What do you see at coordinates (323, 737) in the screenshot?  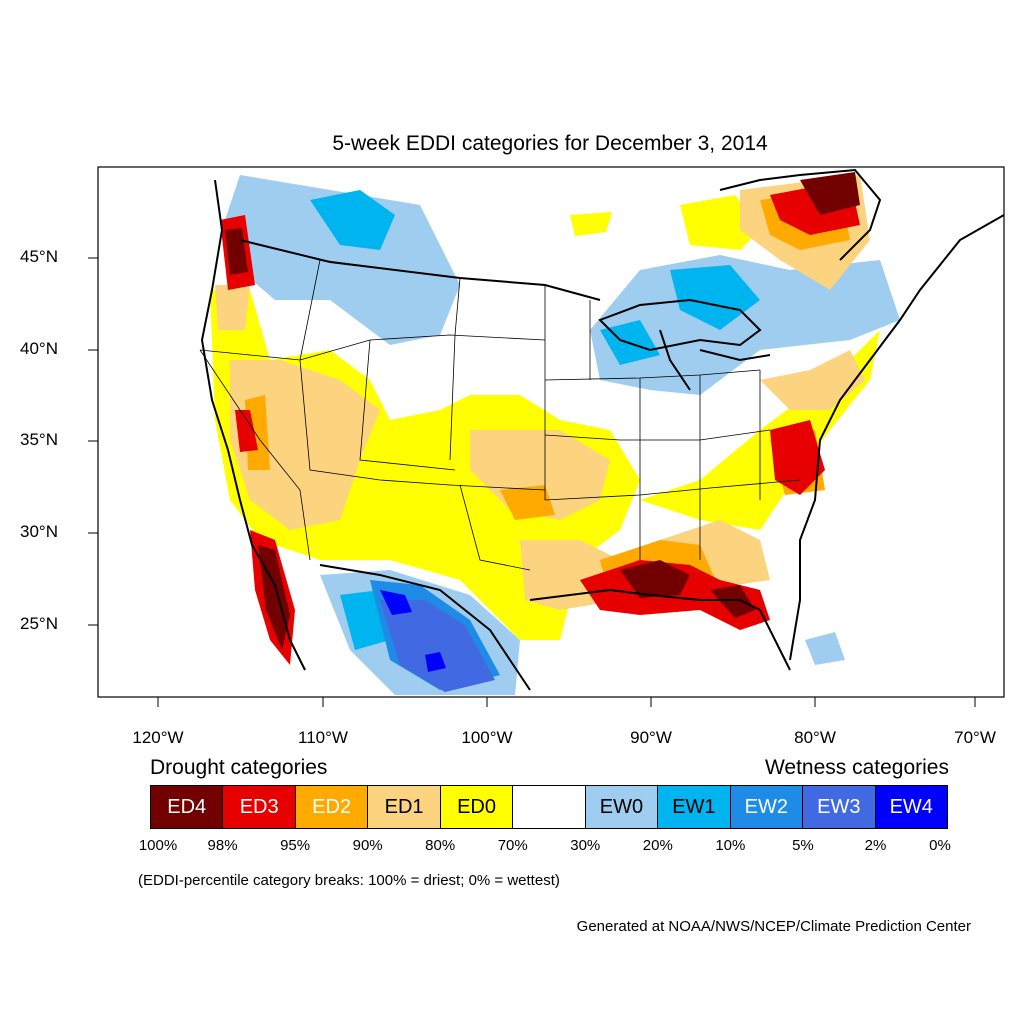 I see `lon-label-110w: 110°W` at bounding box center [323, 737].